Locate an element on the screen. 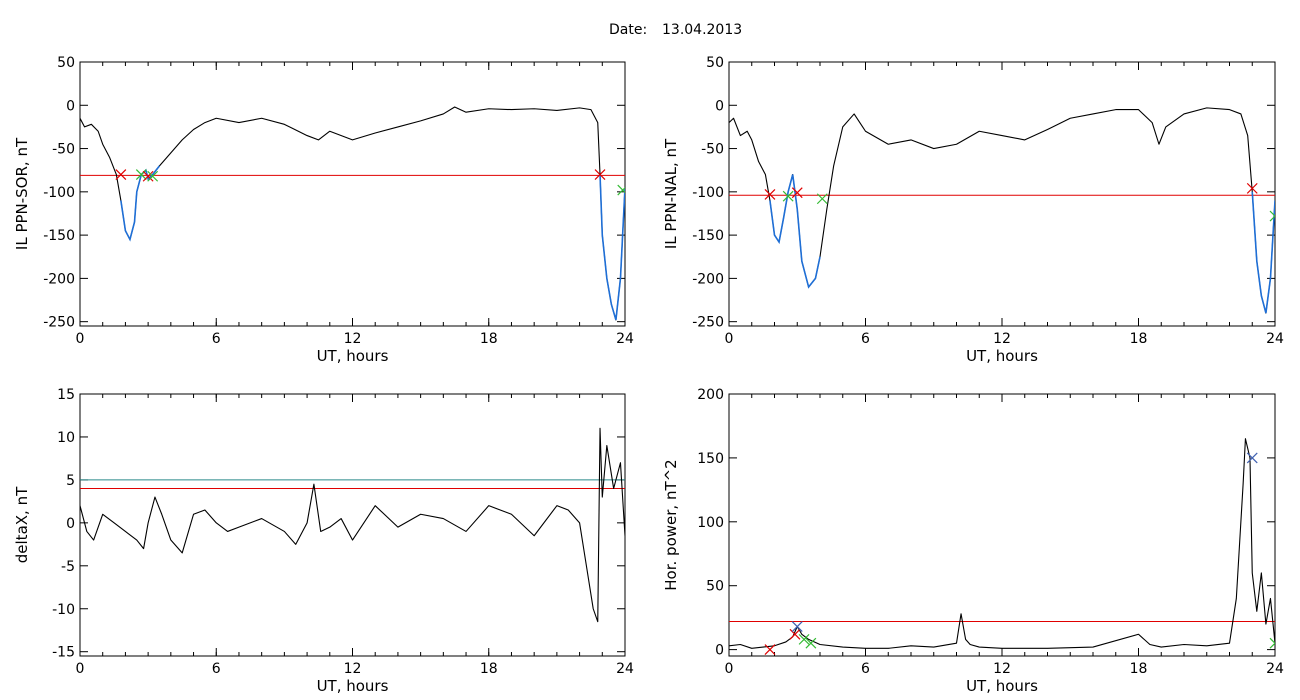  y-axis-title: IL PPN-SOR, nT is located at coordinates (22, 193).